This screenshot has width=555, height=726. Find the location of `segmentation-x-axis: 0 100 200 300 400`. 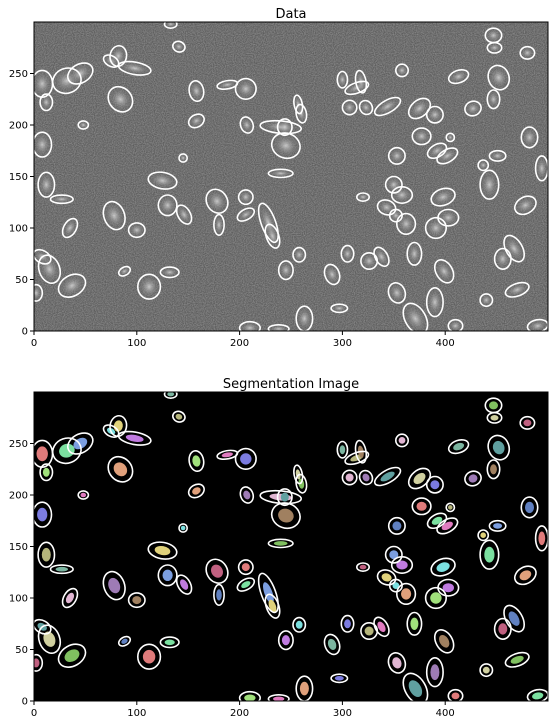

segmentation-x-axis: 0 100 200 300 400 is located at coordinates (243, 710).